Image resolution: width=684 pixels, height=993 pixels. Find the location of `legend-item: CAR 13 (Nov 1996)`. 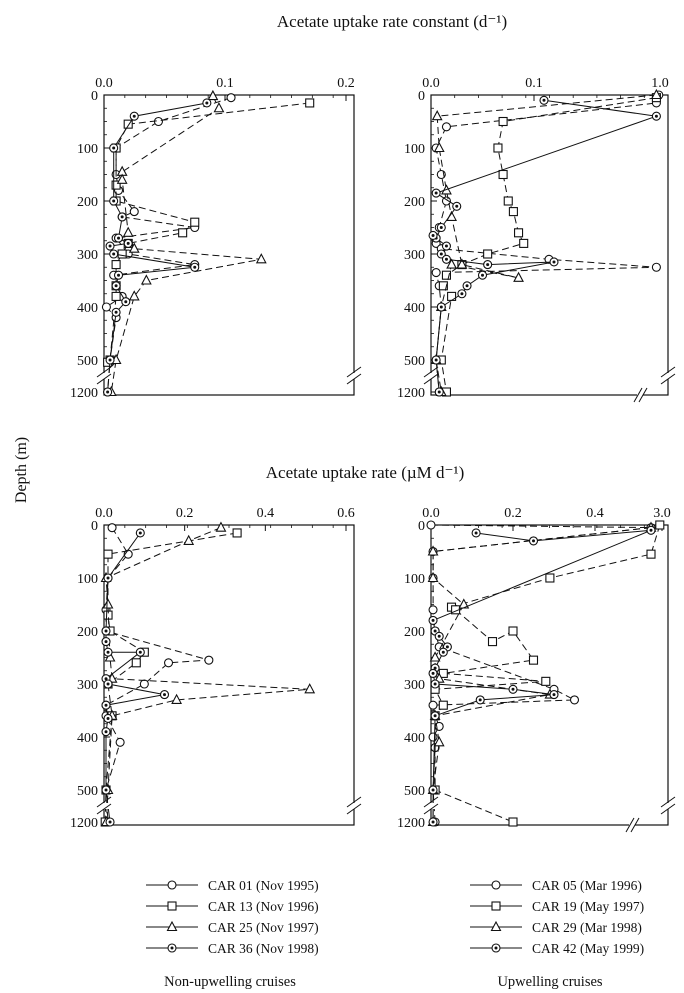

legend-item: CAR 13 (Nov 1996) is located at coordinates (232, 906).